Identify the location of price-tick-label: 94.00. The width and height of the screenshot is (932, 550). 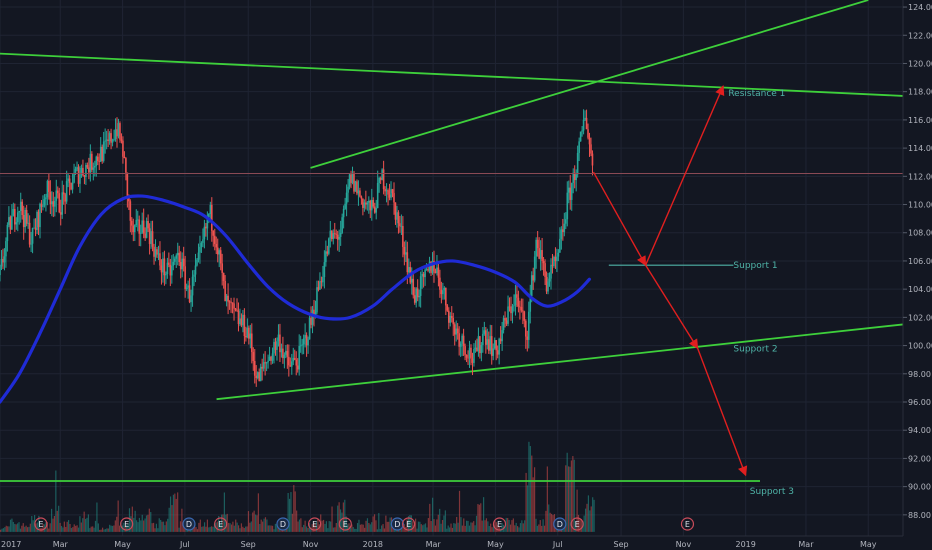
(919, 430).